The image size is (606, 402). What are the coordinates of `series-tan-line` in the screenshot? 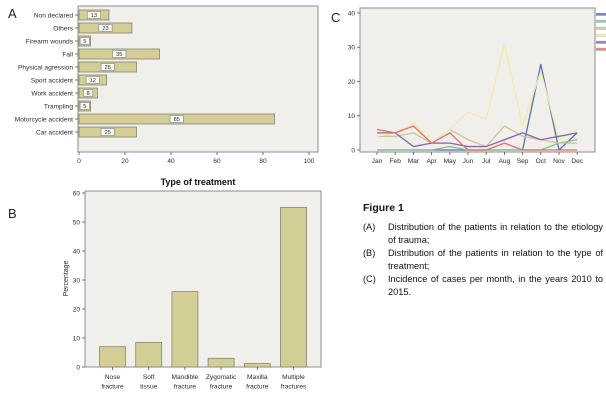 It's located at (477, 136).